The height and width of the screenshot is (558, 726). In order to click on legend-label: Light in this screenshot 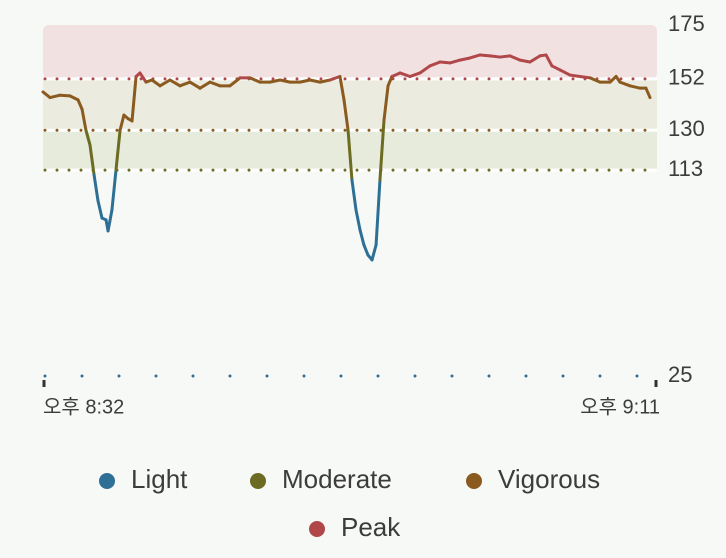, I will do `click(159, 479)`.